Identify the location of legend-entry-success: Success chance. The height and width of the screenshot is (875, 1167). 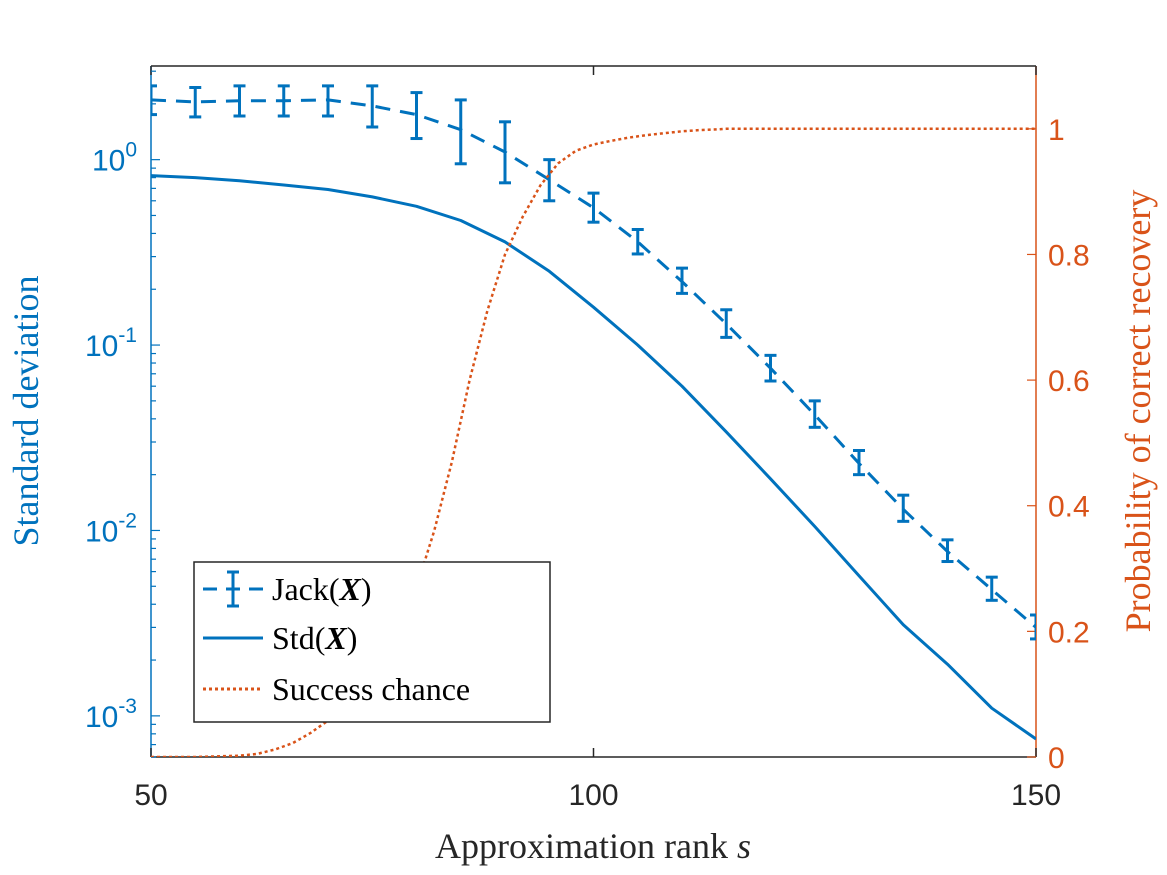
(336, 689).